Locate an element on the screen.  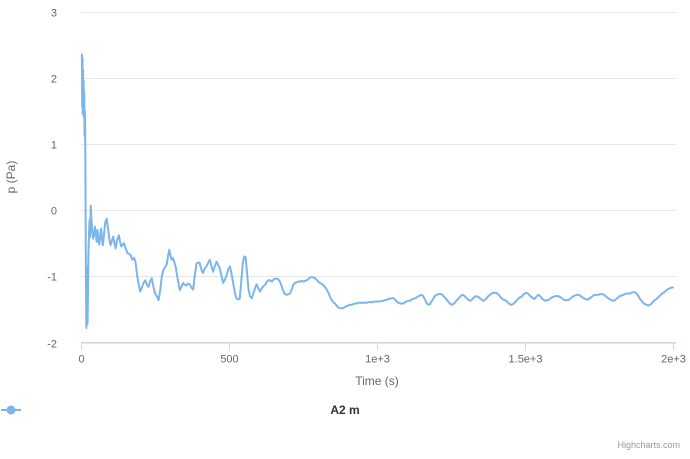
y-axis-tick-label: -2 is located at coordinates (52, 345).